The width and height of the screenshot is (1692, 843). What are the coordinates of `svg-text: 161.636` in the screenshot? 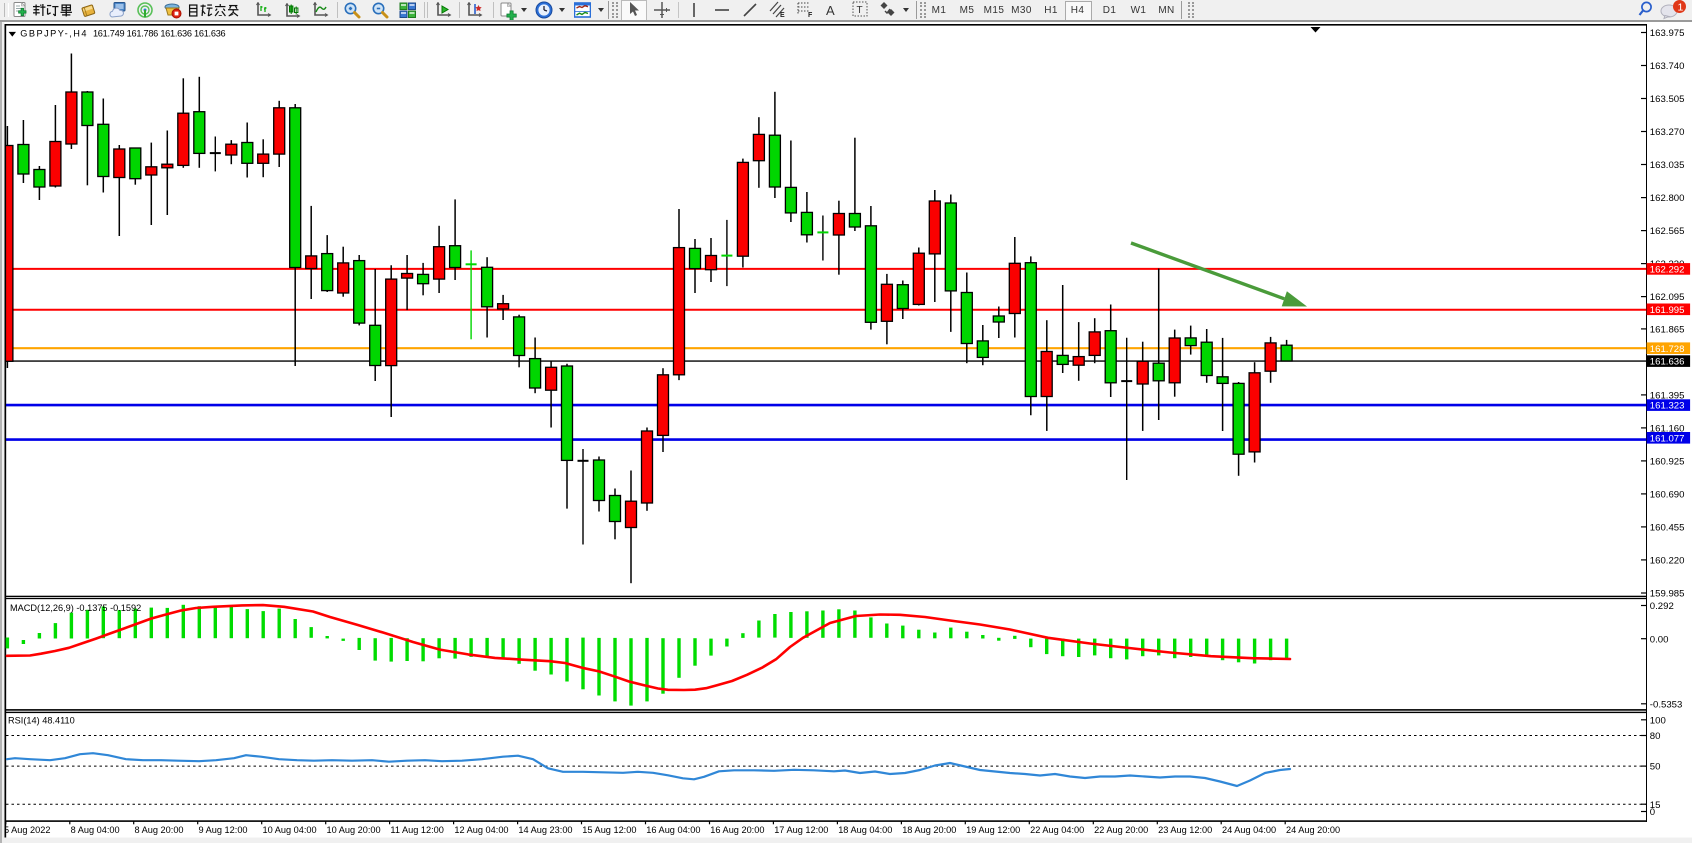 It's located at (1667, 362).